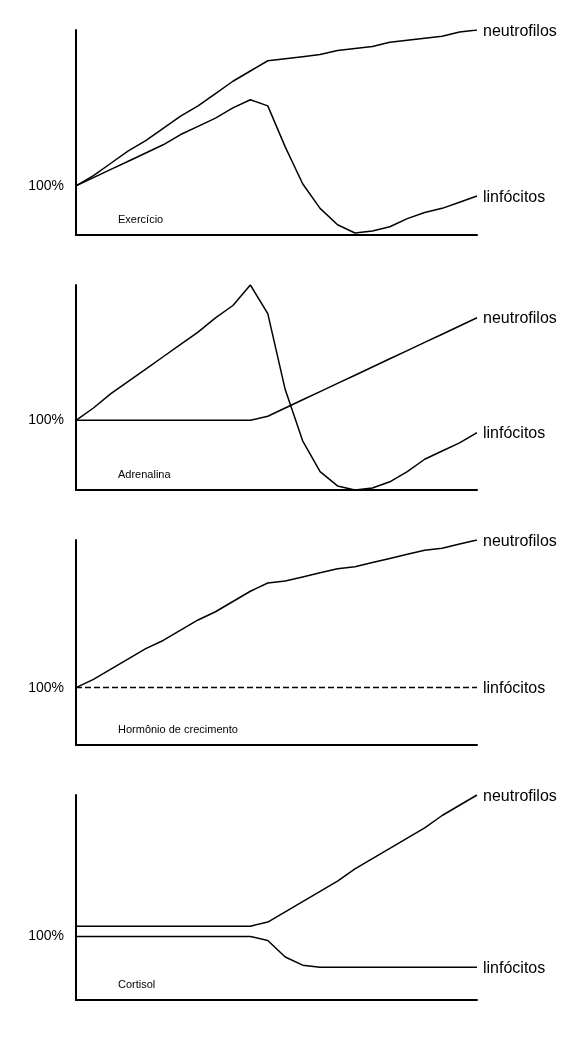 Image resolution: width=585 pixels, height=1038 pixels. Describe the element at coordinates (178, 728) in the screenshot. I see `annotation: Hormônio de crecimento` at that location.